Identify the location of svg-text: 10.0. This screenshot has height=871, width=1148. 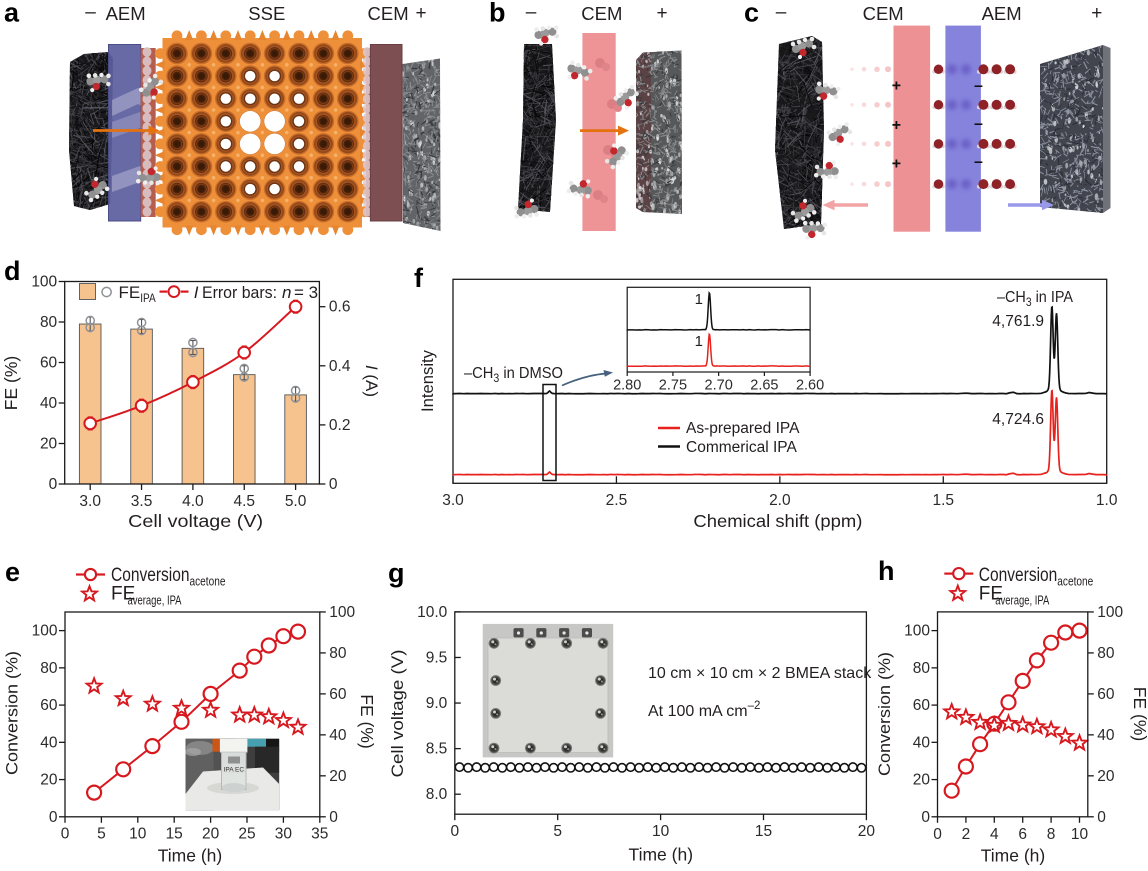
(432, 612).